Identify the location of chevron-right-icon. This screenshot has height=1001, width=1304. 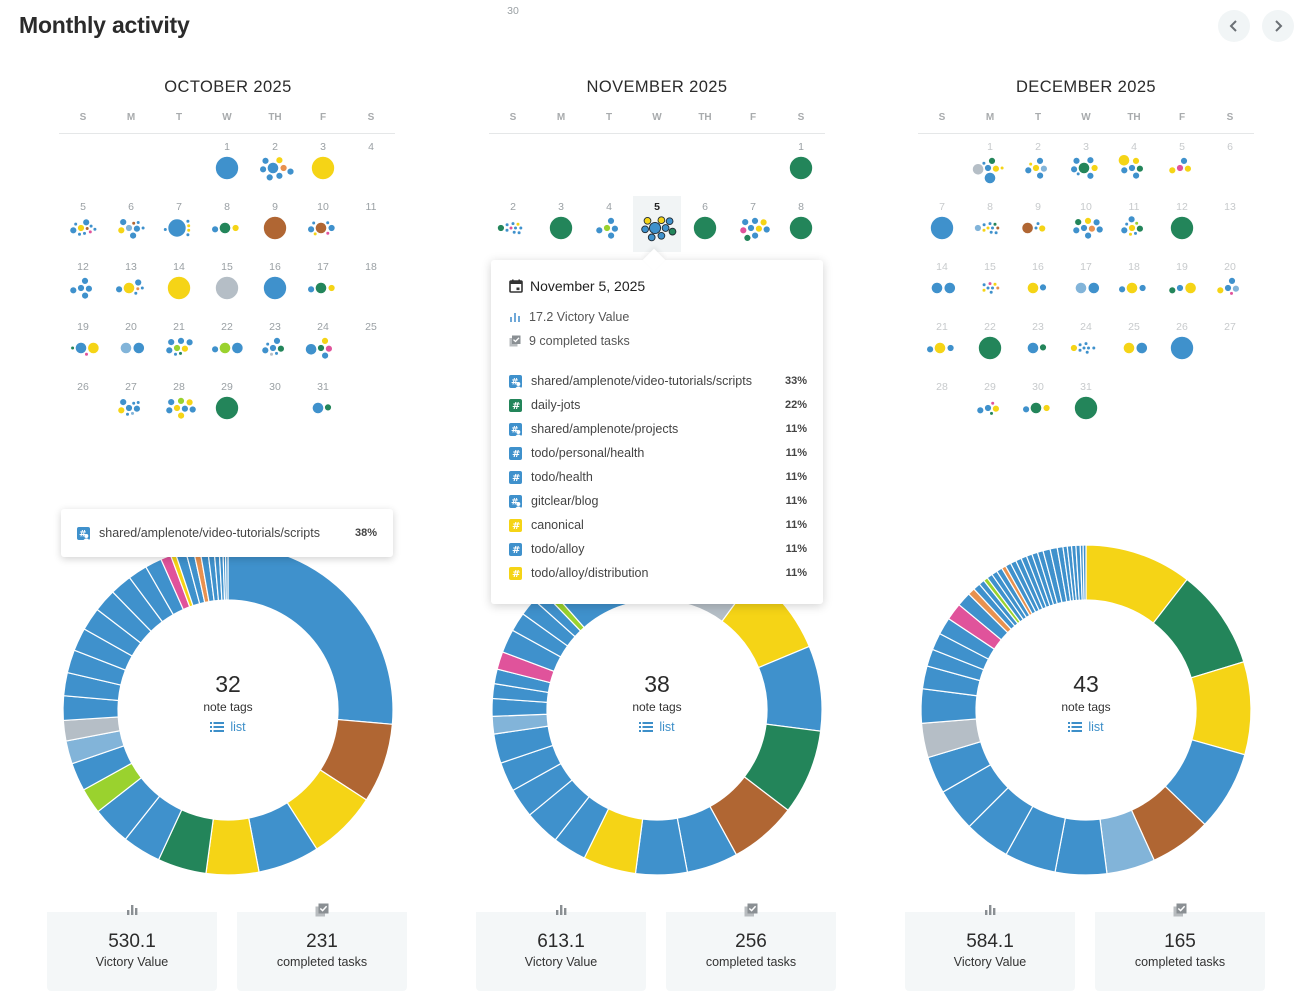
(1279, 26).